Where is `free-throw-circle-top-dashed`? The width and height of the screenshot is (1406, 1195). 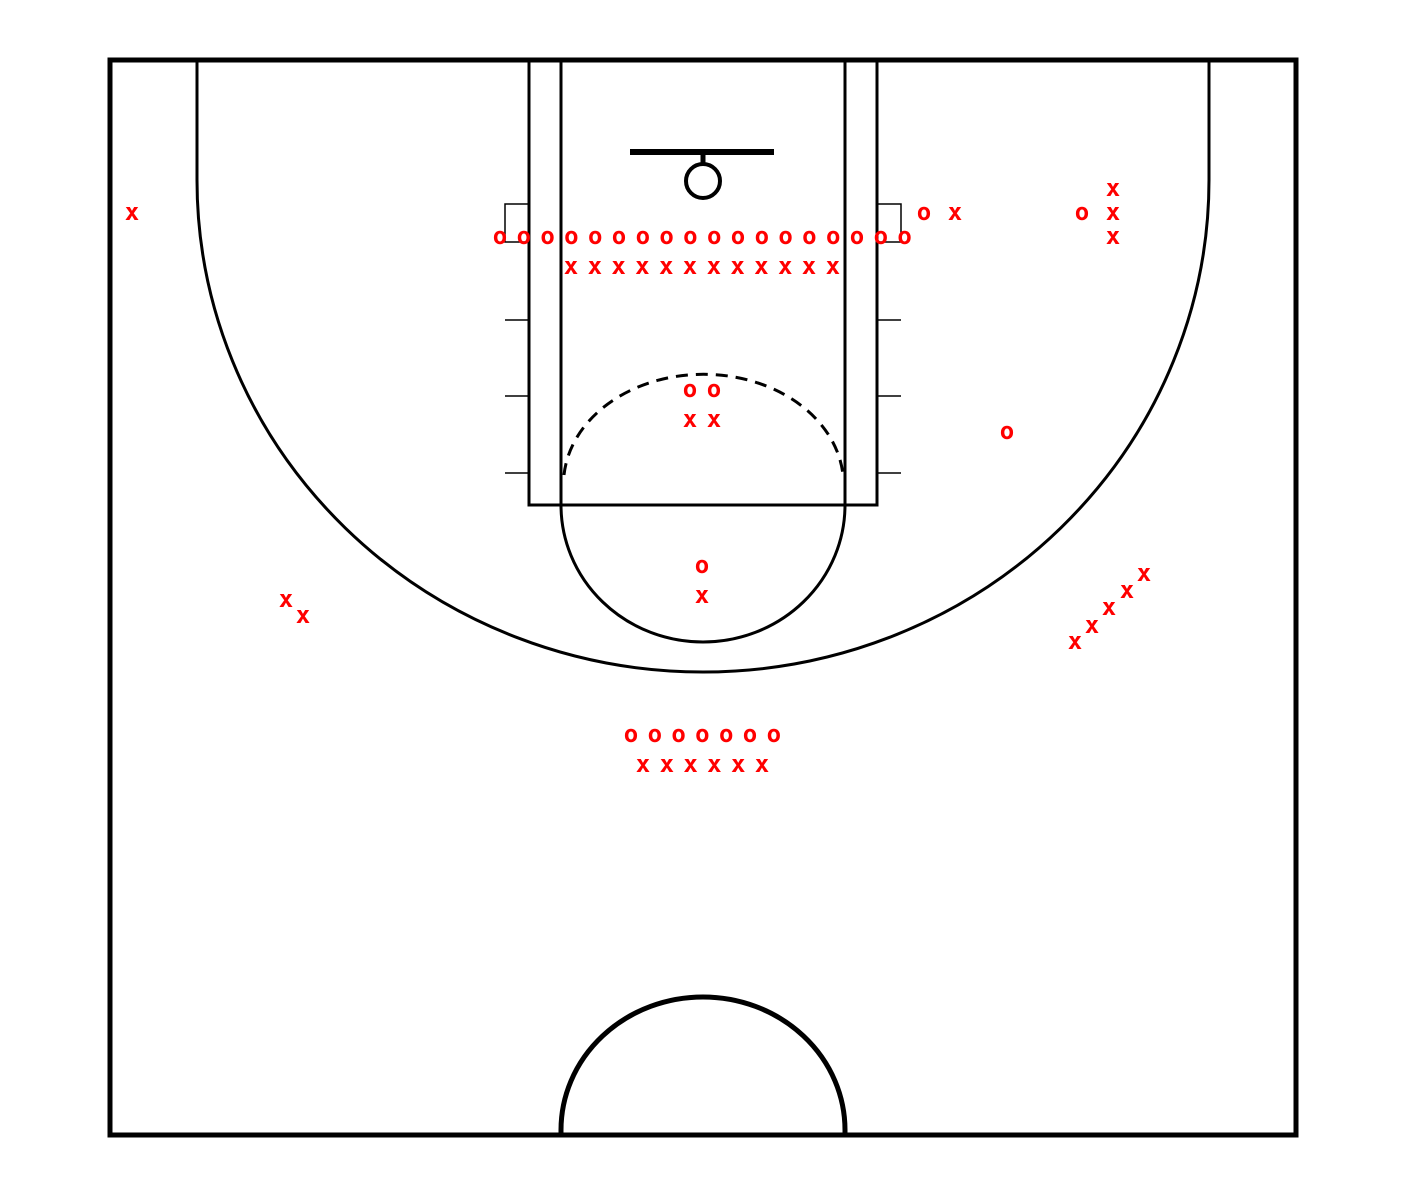 free-throw-circle-top-dashed is located at coordinates (703, 424).